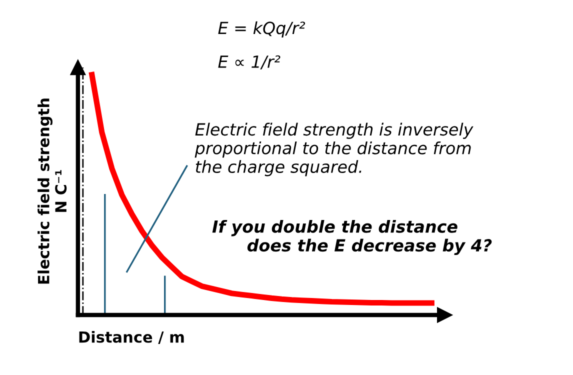 The width and height of the screenshot is (573, 375). Describe the element at coordinates (131, 337) in the screenshot. I see `x-axis-title: Distance / m` at that location.